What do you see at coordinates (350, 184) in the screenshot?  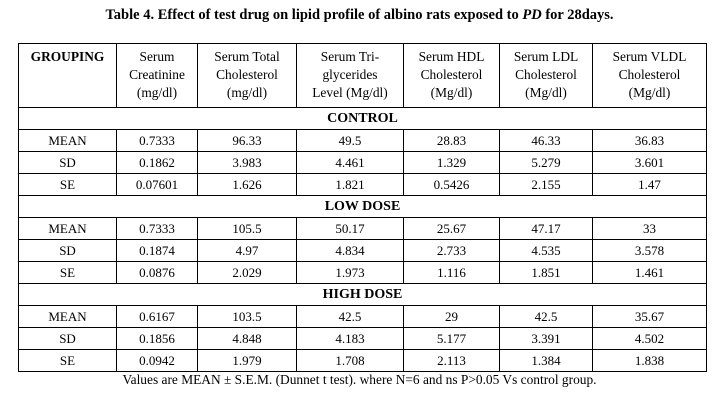 I see `value-cell: 1.821` at bounding box center [350, 184].